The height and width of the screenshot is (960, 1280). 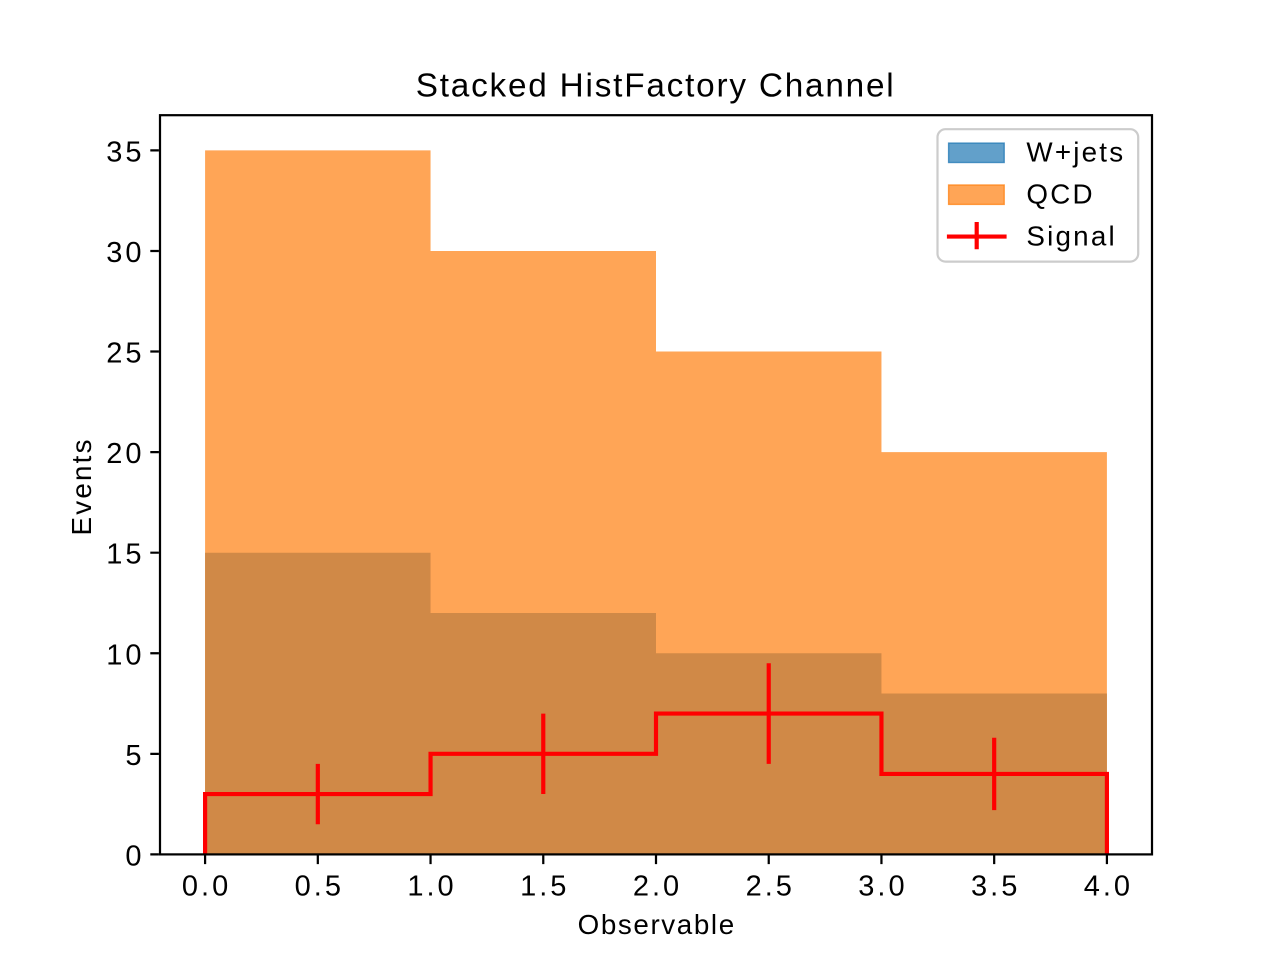 What do you see at coordinates (1071, 235) in the screenshot?
I see `svg-text: Signal` at bounding box center [1071, 235].